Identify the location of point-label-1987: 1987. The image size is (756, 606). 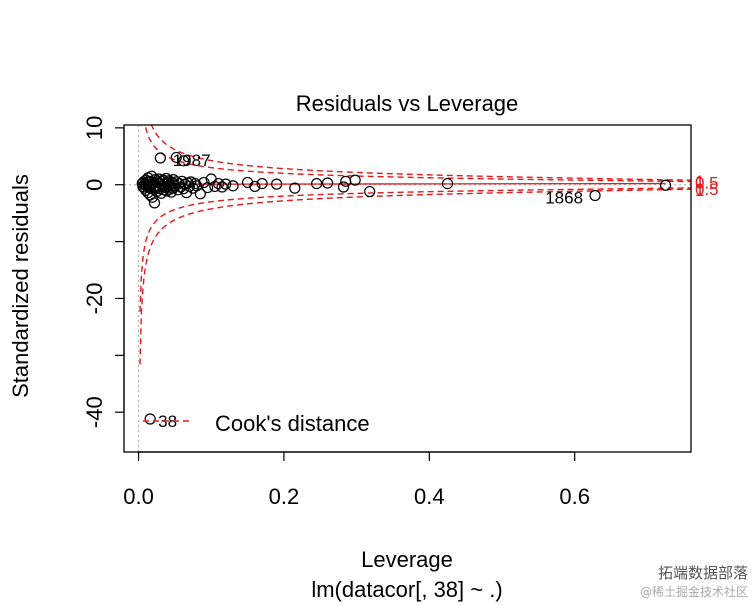
(192, 160).